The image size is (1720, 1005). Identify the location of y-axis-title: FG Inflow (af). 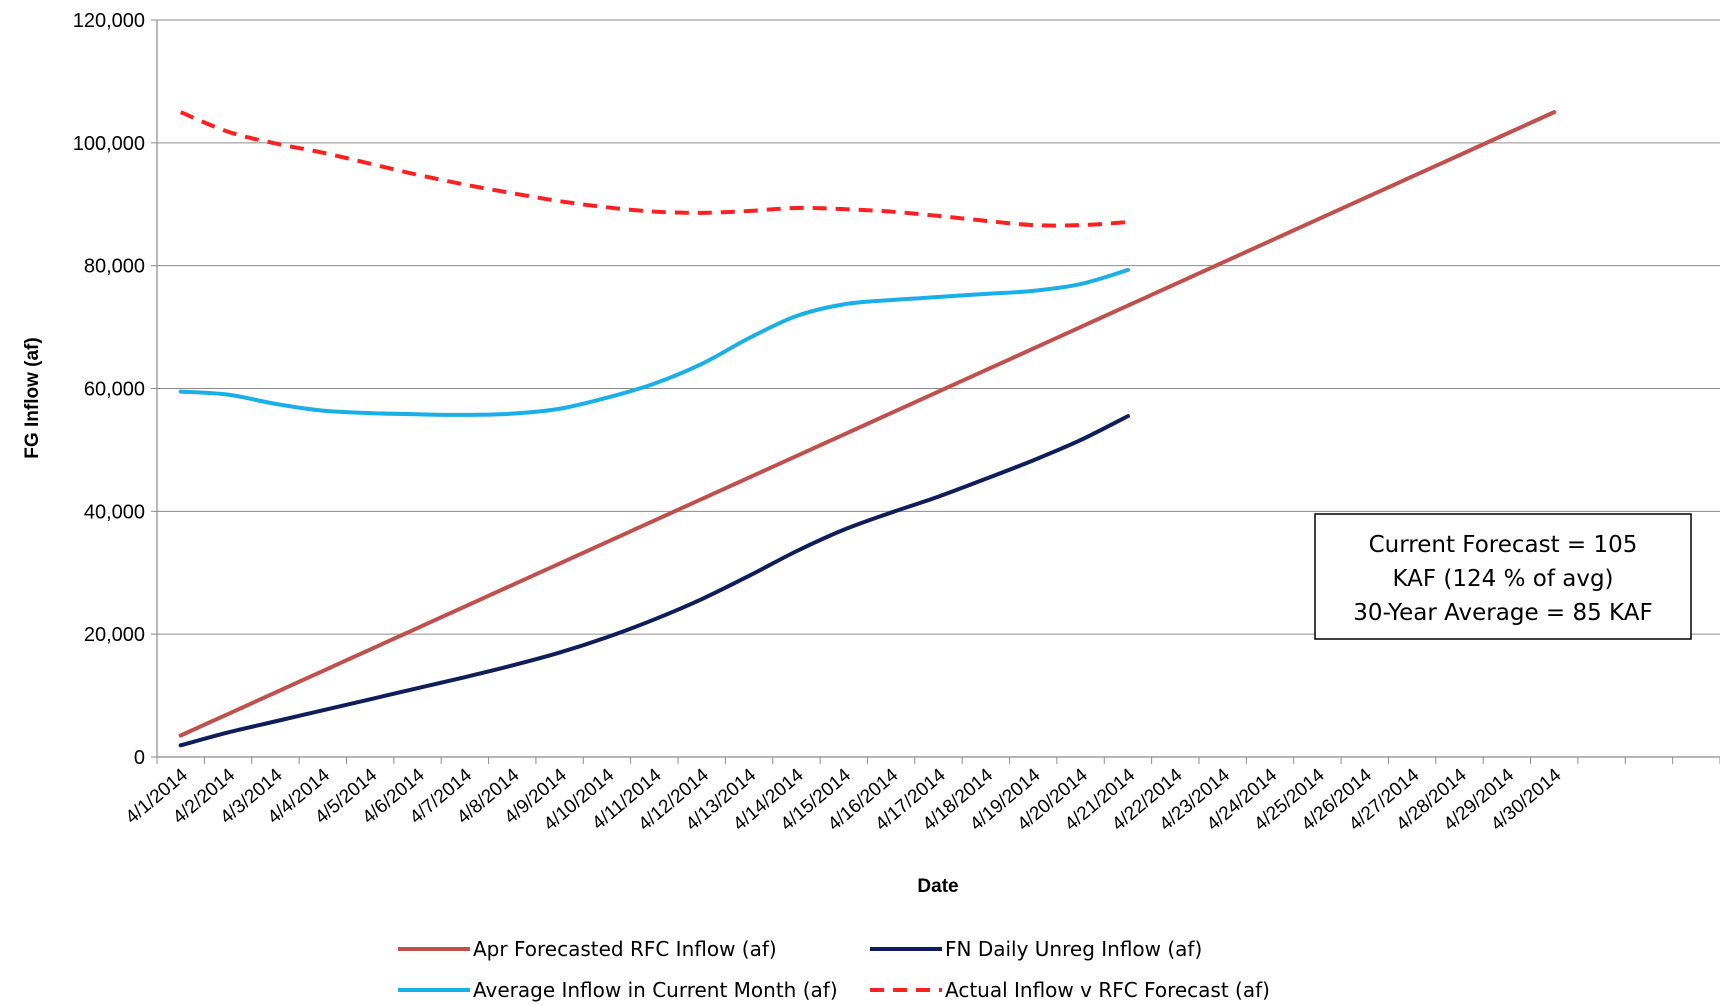
(32, 397).